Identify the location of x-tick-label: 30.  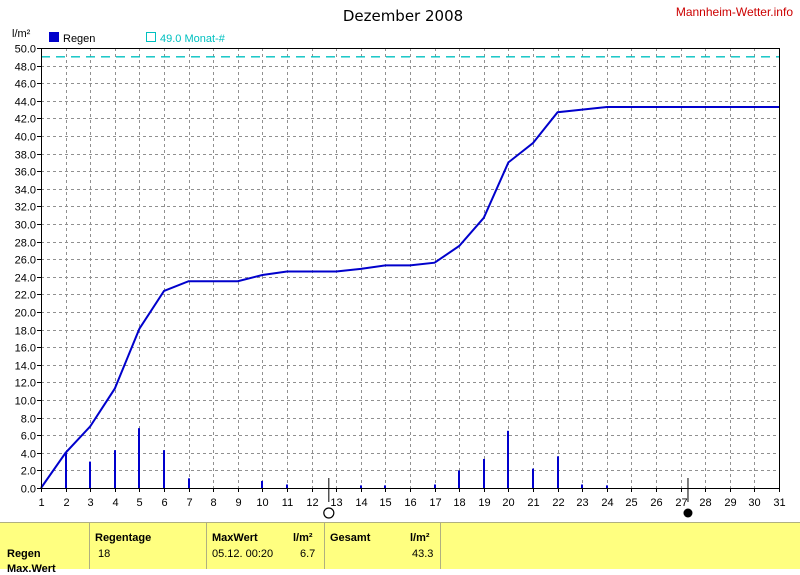
(754, 503).